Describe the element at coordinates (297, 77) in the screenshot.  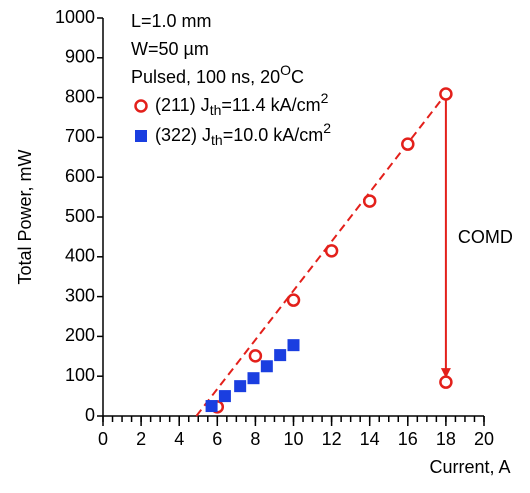
I see `text-part: C` at that location.